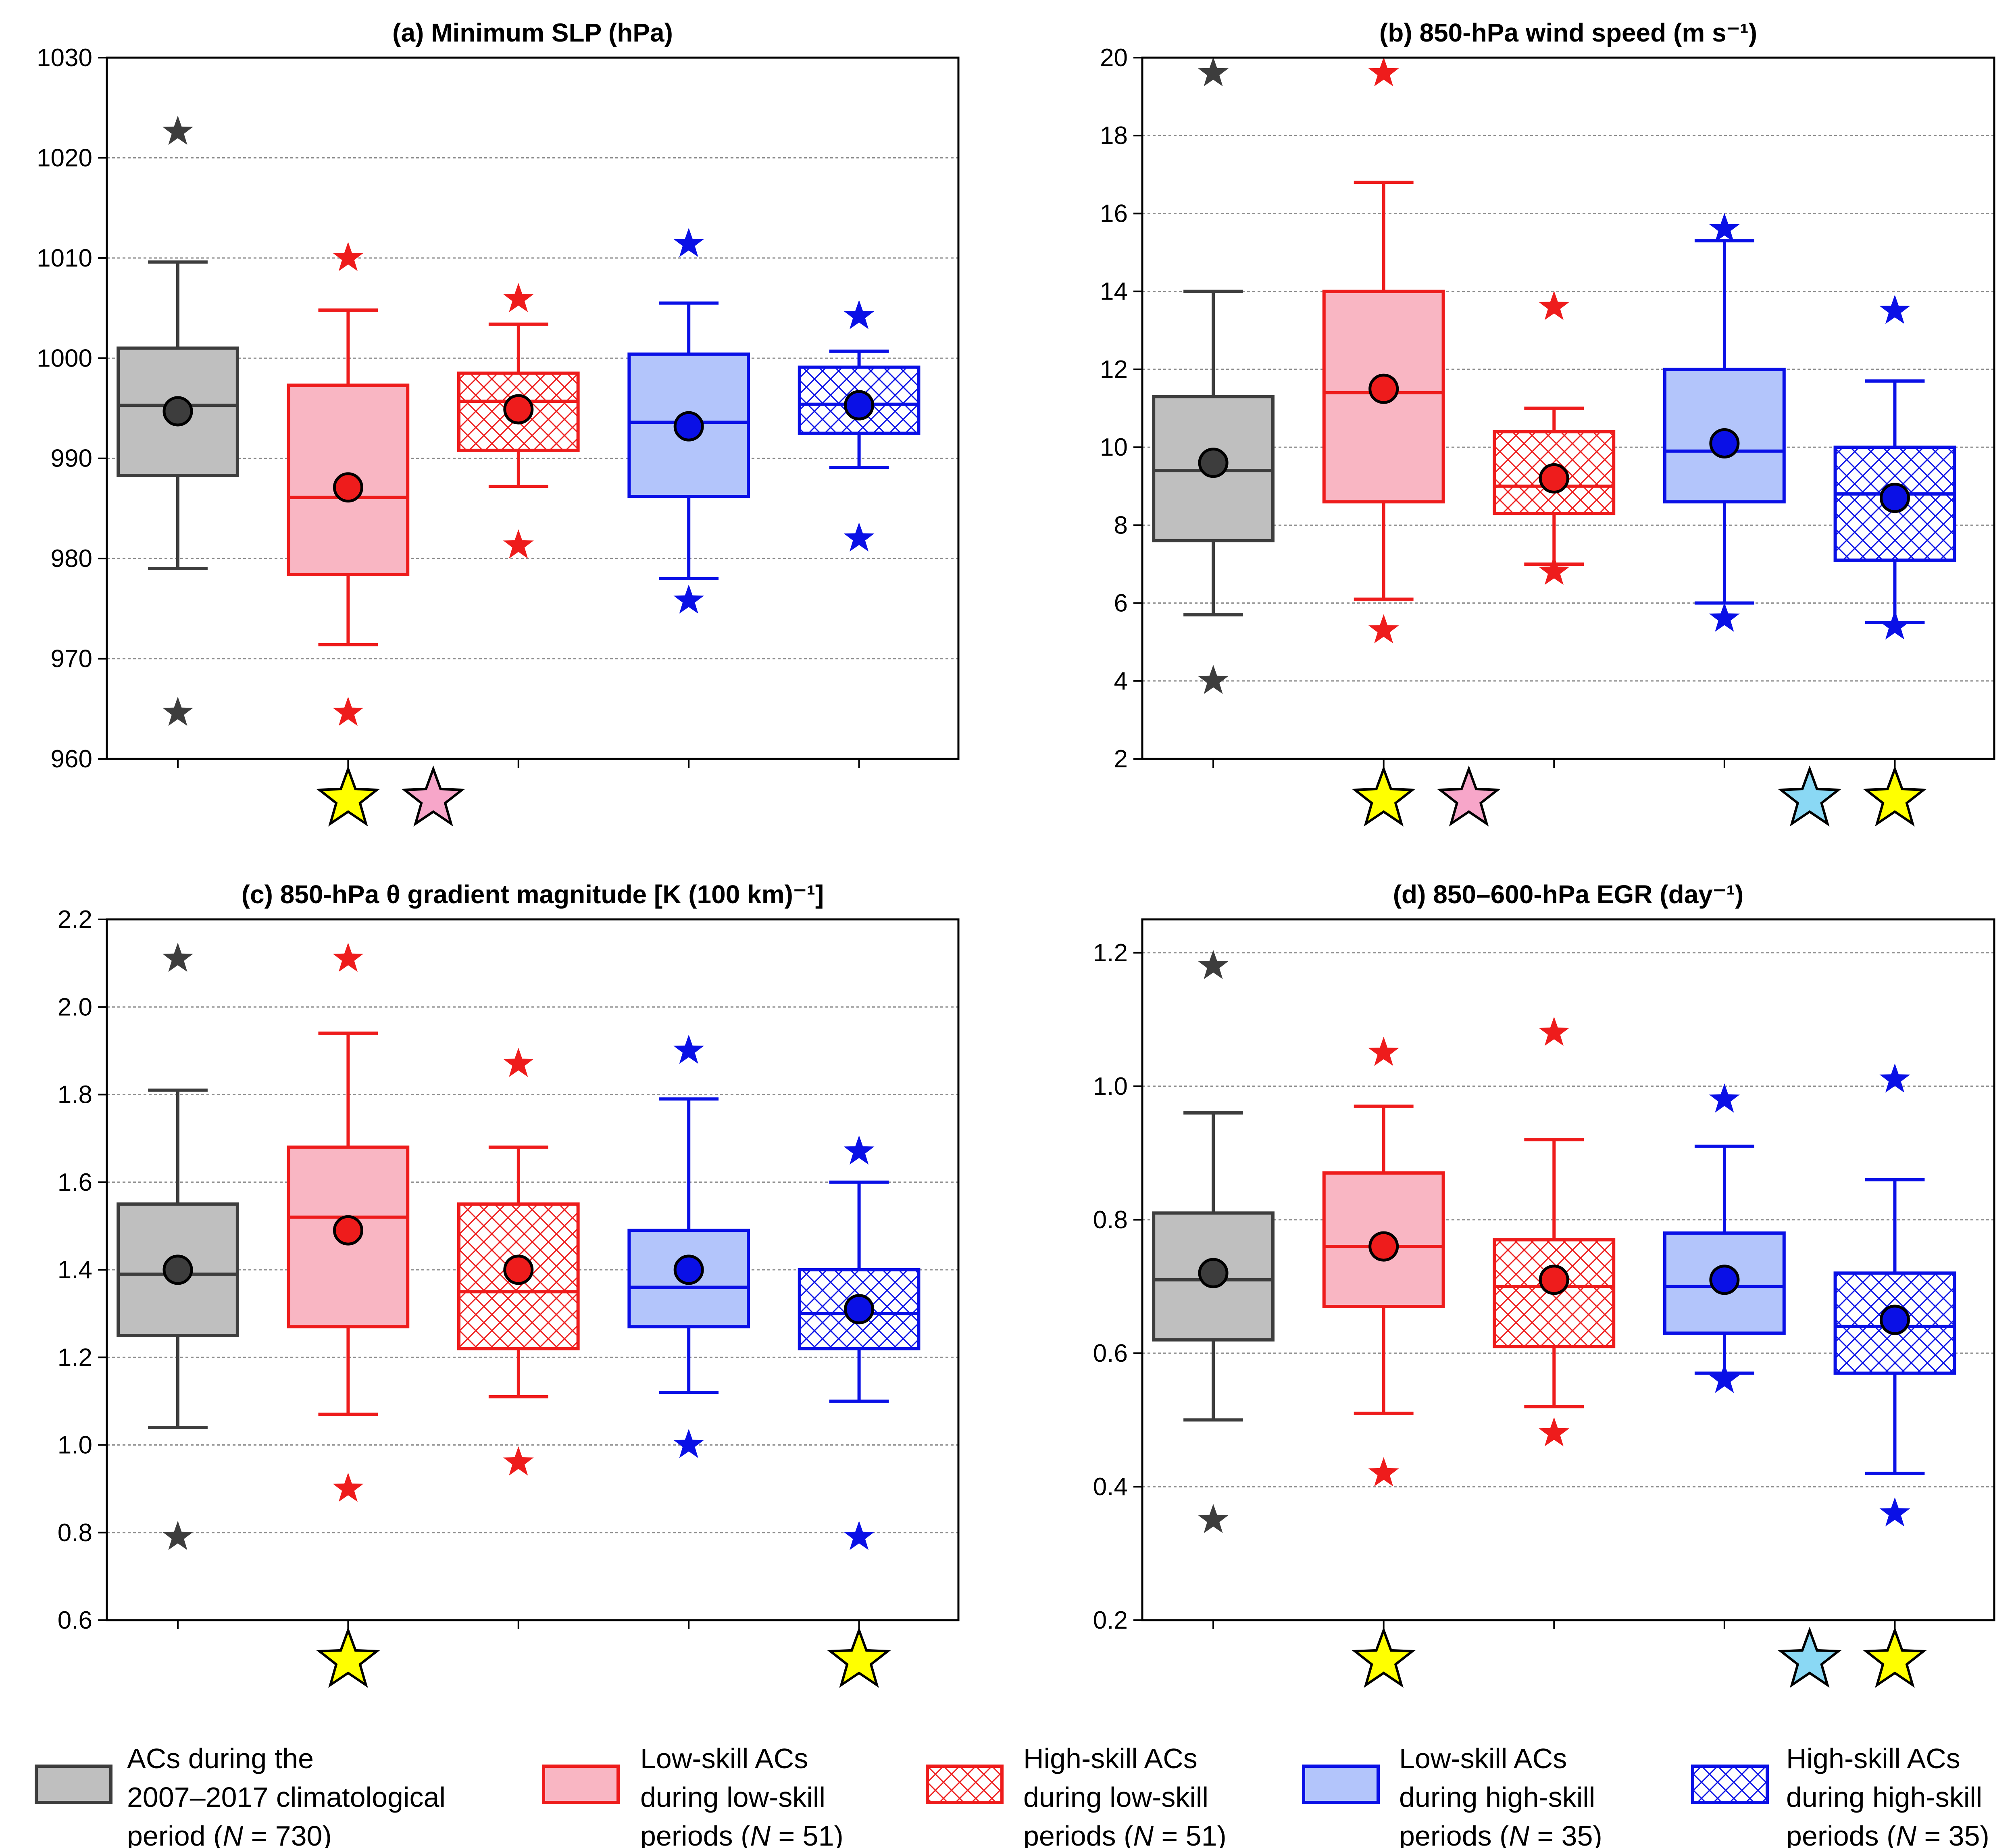  Describe the element at coordinates (1110, 1487) in the screenshot. I see `y-tick-label: 0.4` at that location.